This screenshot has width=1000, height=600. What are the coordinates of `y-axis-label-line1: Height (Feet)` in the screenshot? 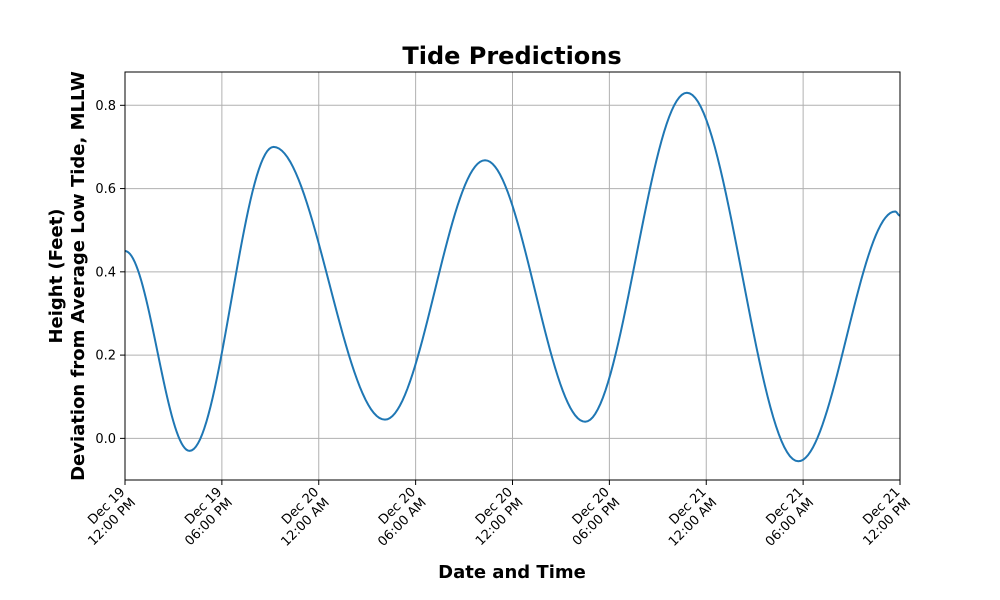 It's located at (56, 275).